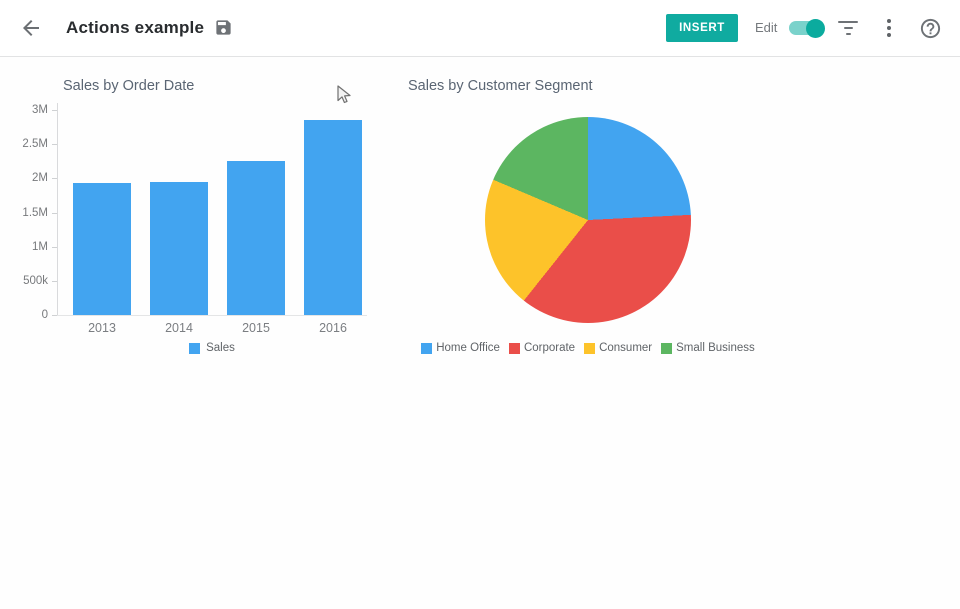 The height and width of the screenshot is (609, 960). What do you see at coordinates (256, 328) in the screenshot?
I see `x-axis-category-label: 2015` at bounding box center [256, 328].